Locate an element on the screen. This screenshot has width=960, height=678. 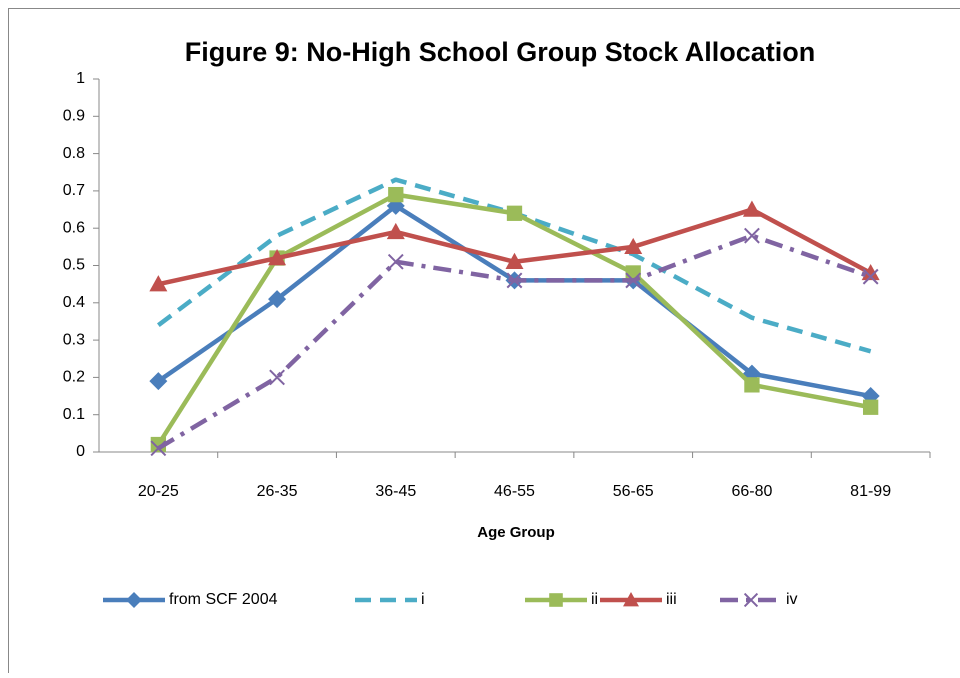
y-tick-label: 0.6 is located at coordinates (74, 227).